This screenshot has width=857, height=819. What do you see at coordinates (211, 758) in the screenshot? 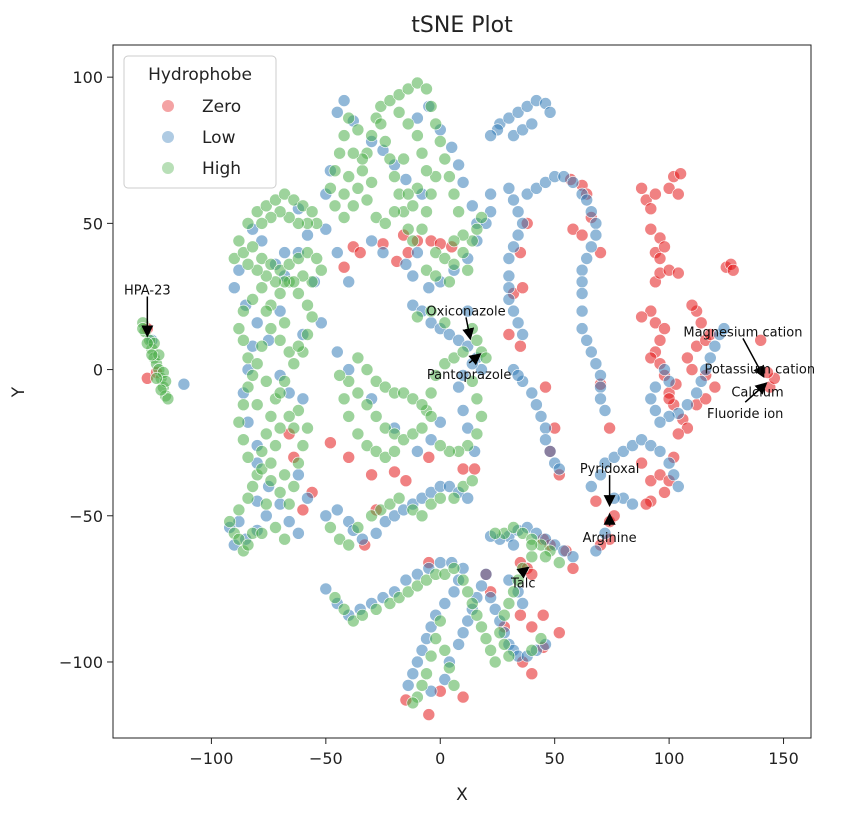
I see `x-tick-label: −100` at bounding box center [211, 758].